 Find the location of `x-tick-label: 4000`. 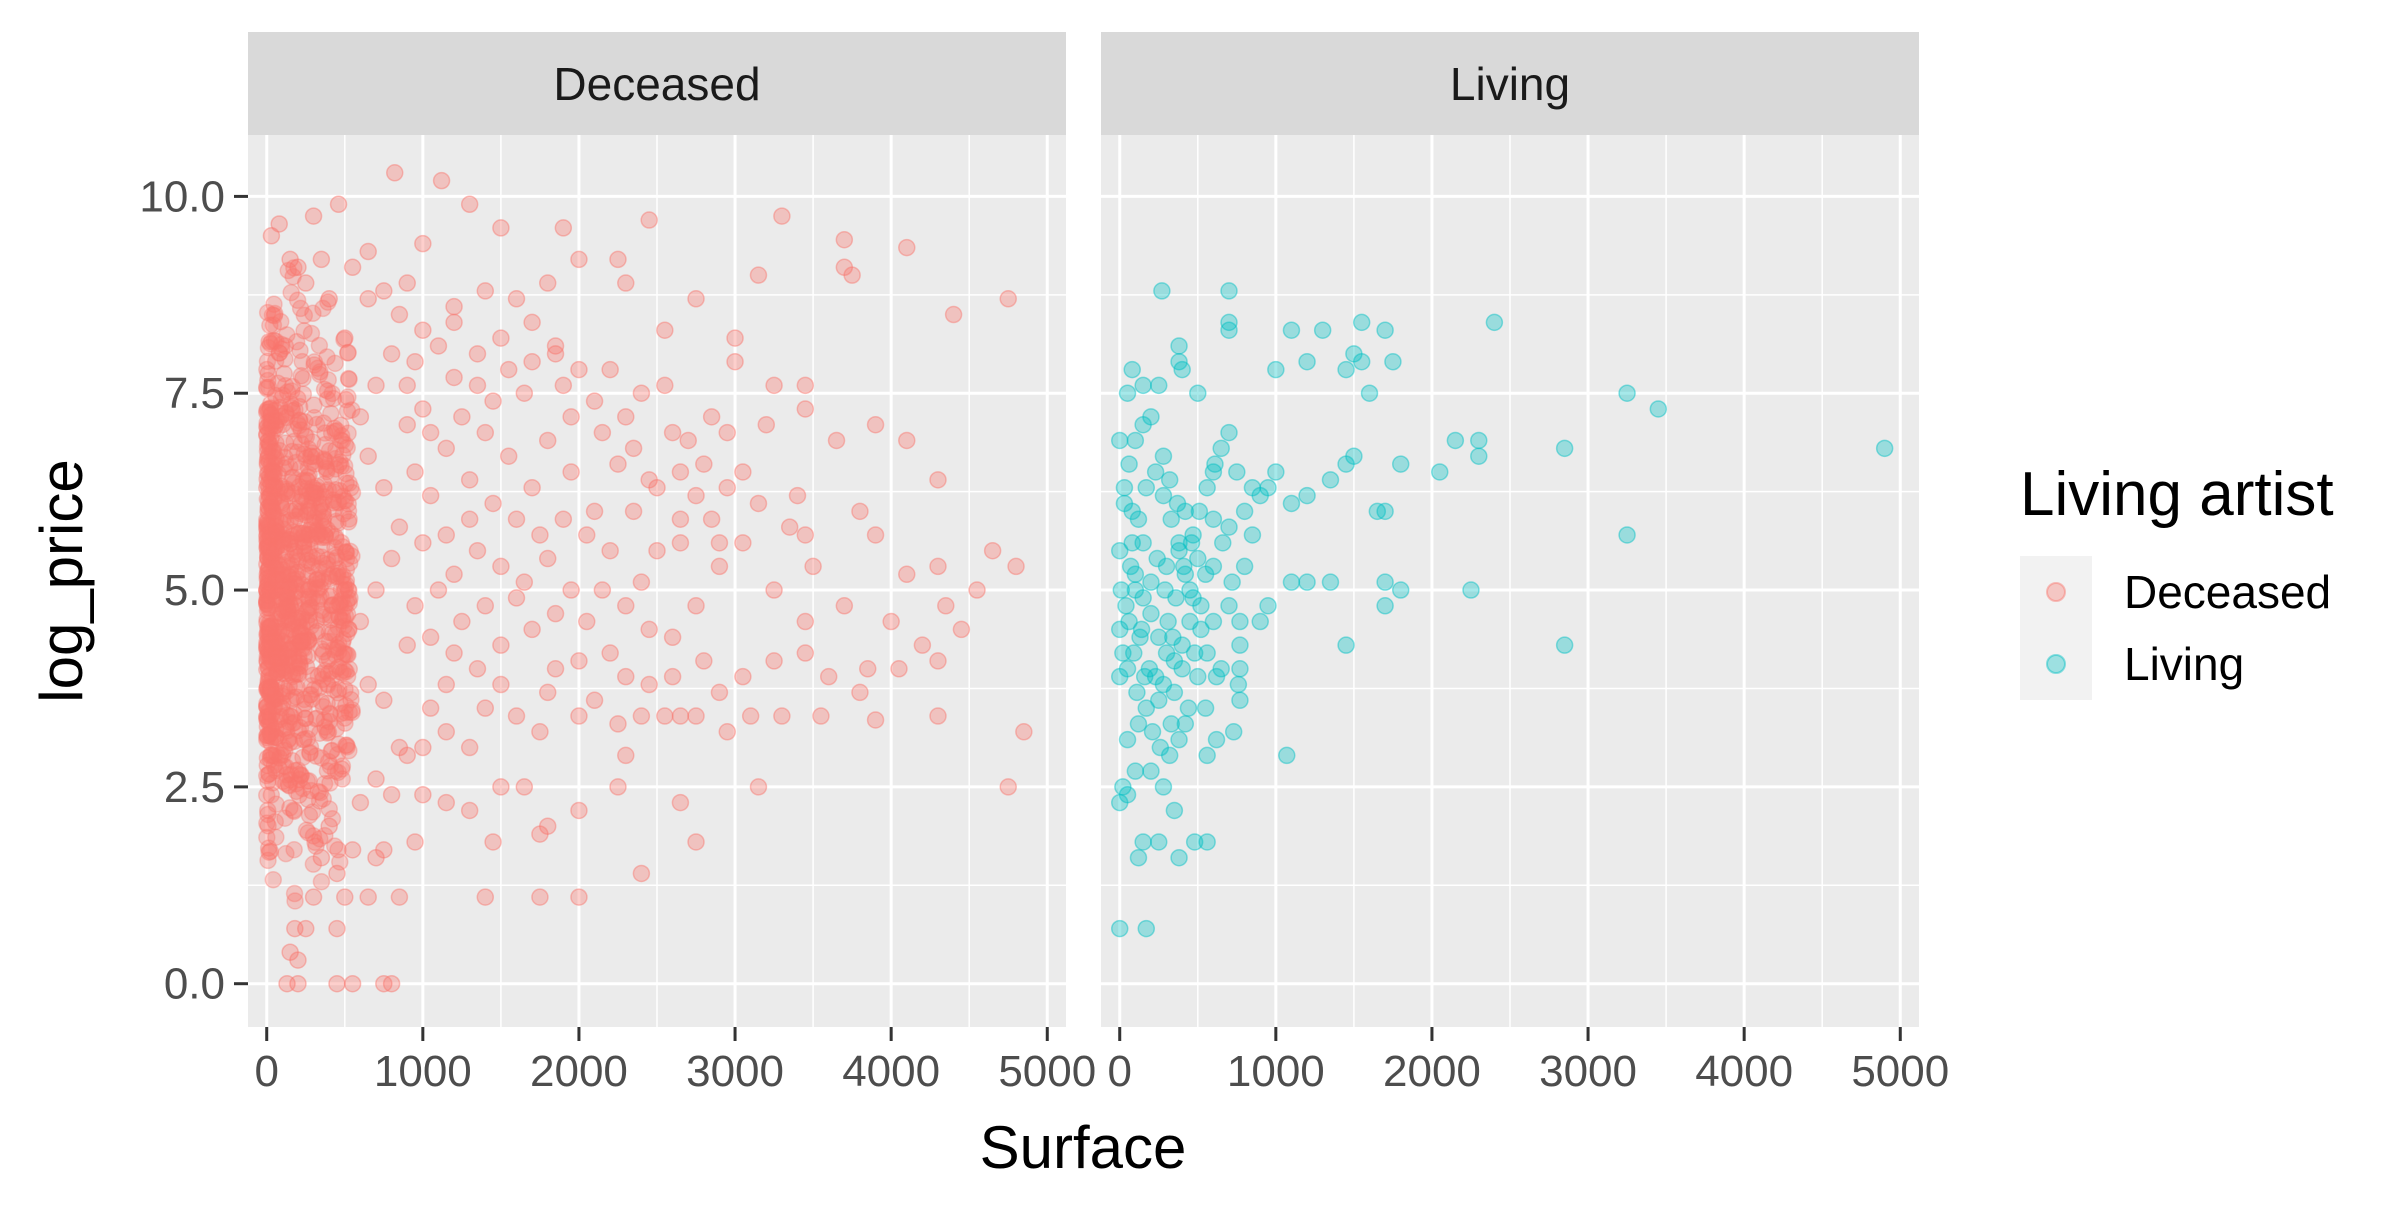

x-tick-label: 4000 is located at coordinates (891, 1071).